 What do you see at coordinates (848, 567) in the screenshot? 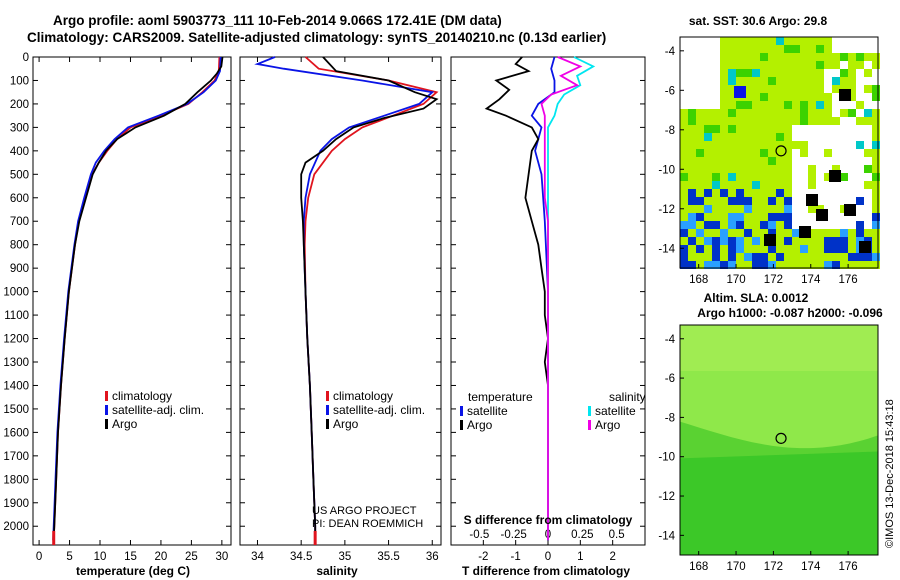
I see `map-x-tick-label: 176` at bounding box center [848, 567].